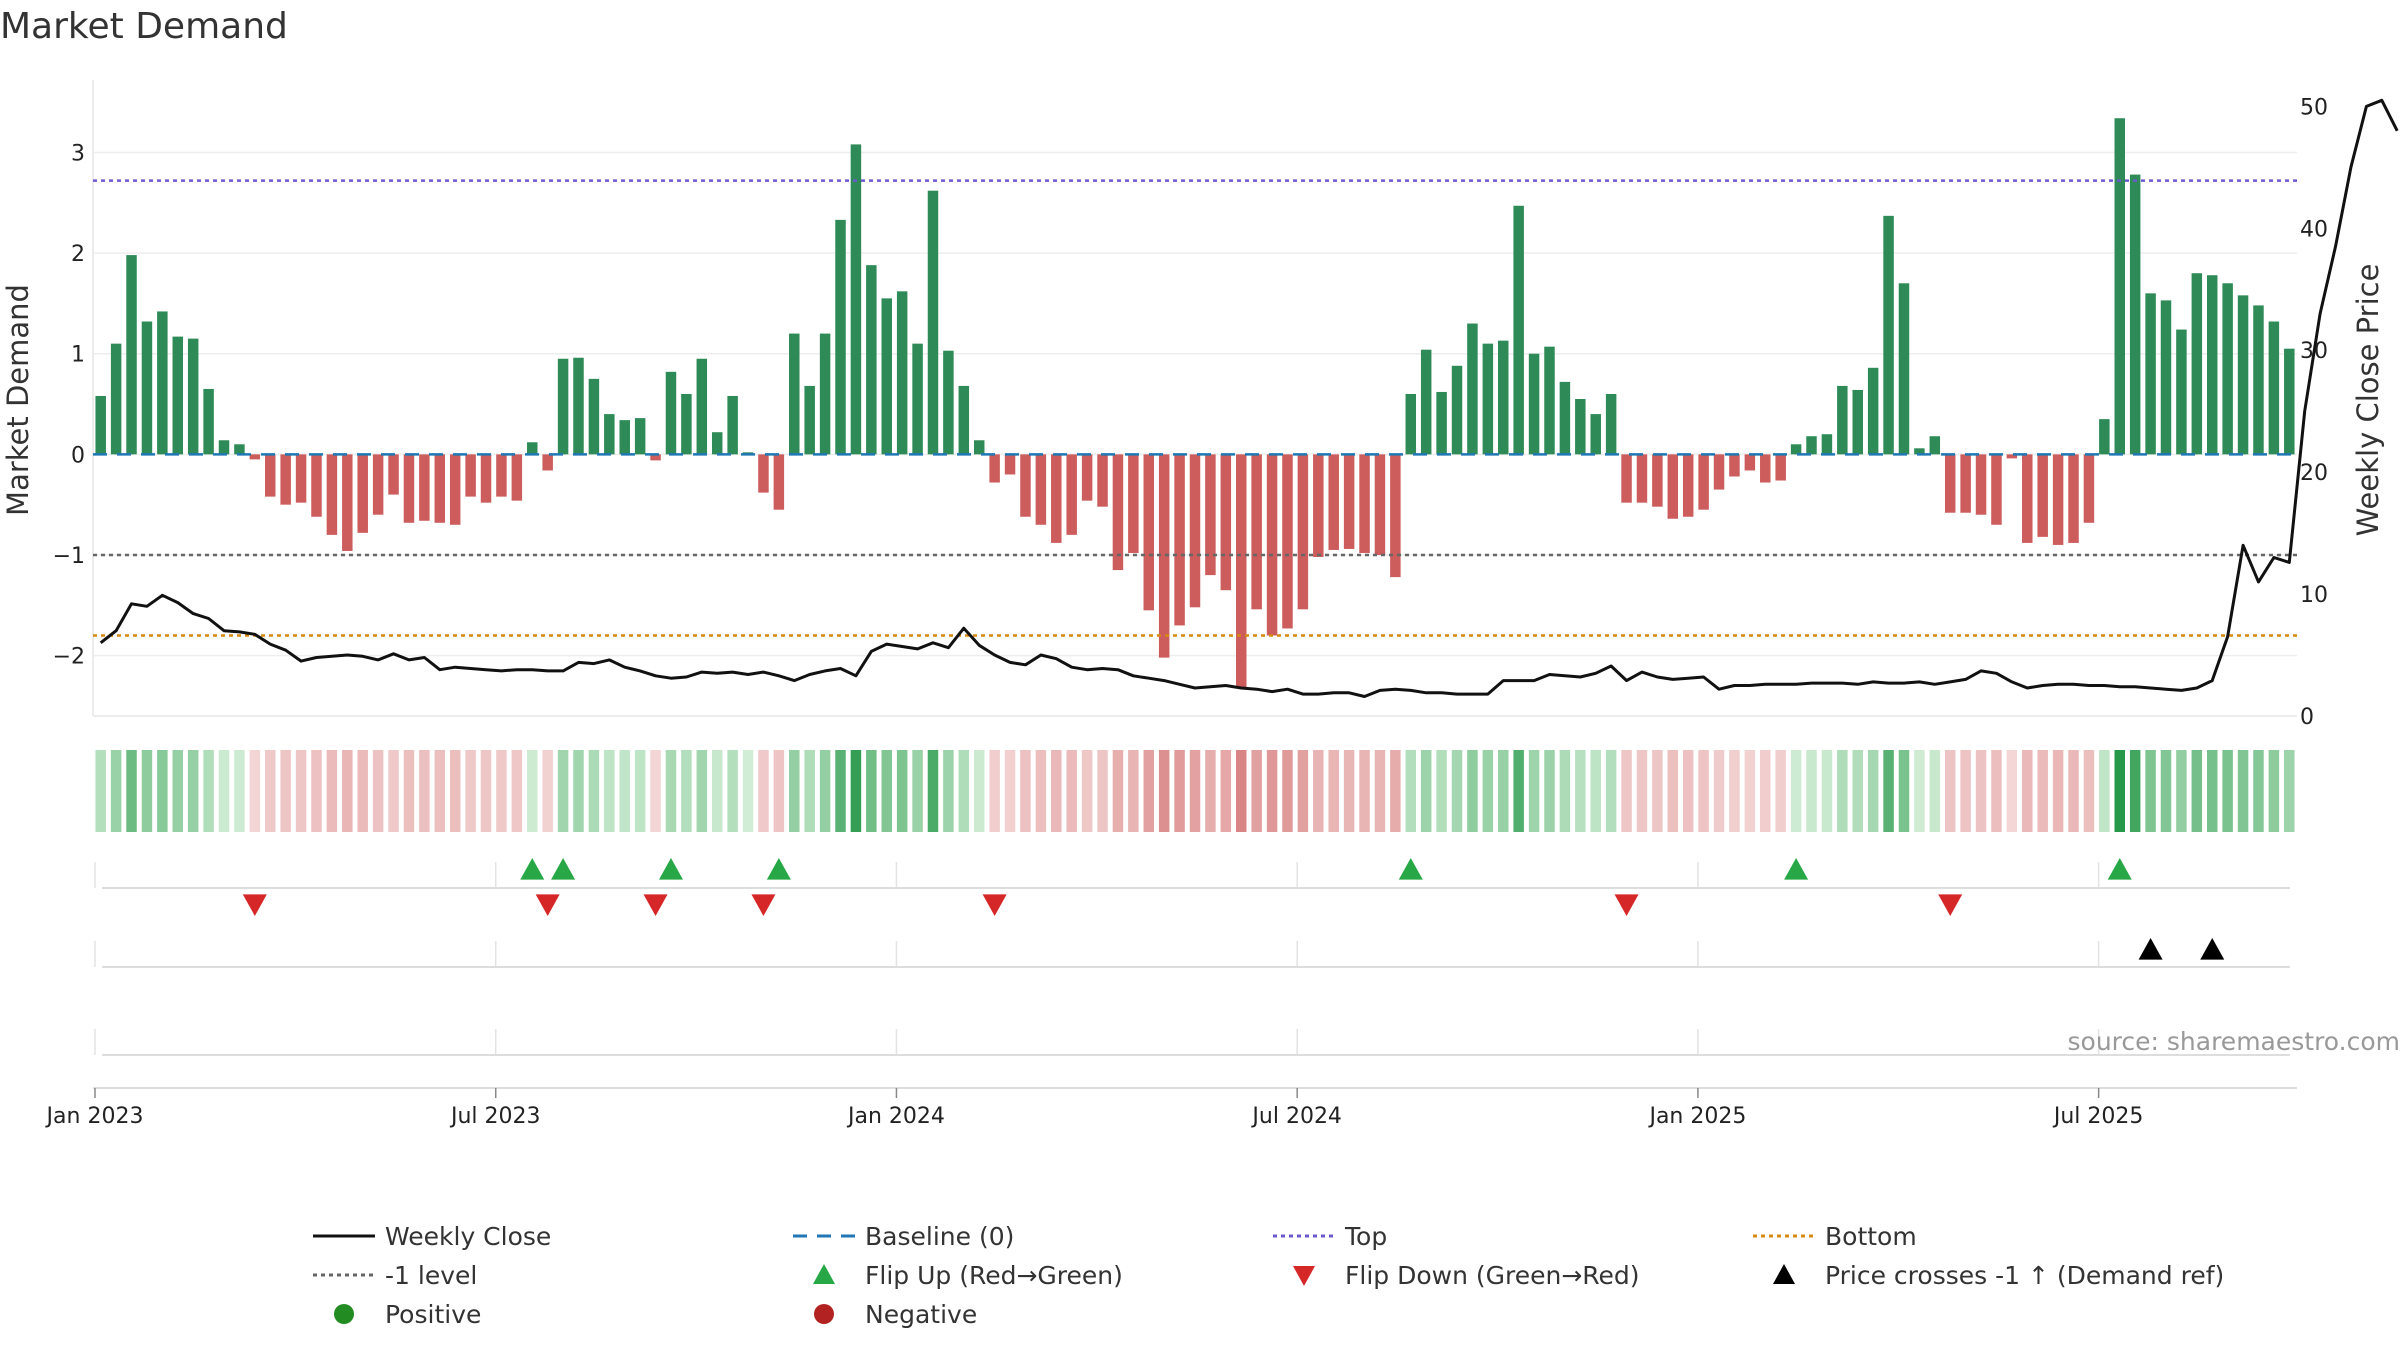  I want to click on legend-item: Positive, so click(407, 1314).